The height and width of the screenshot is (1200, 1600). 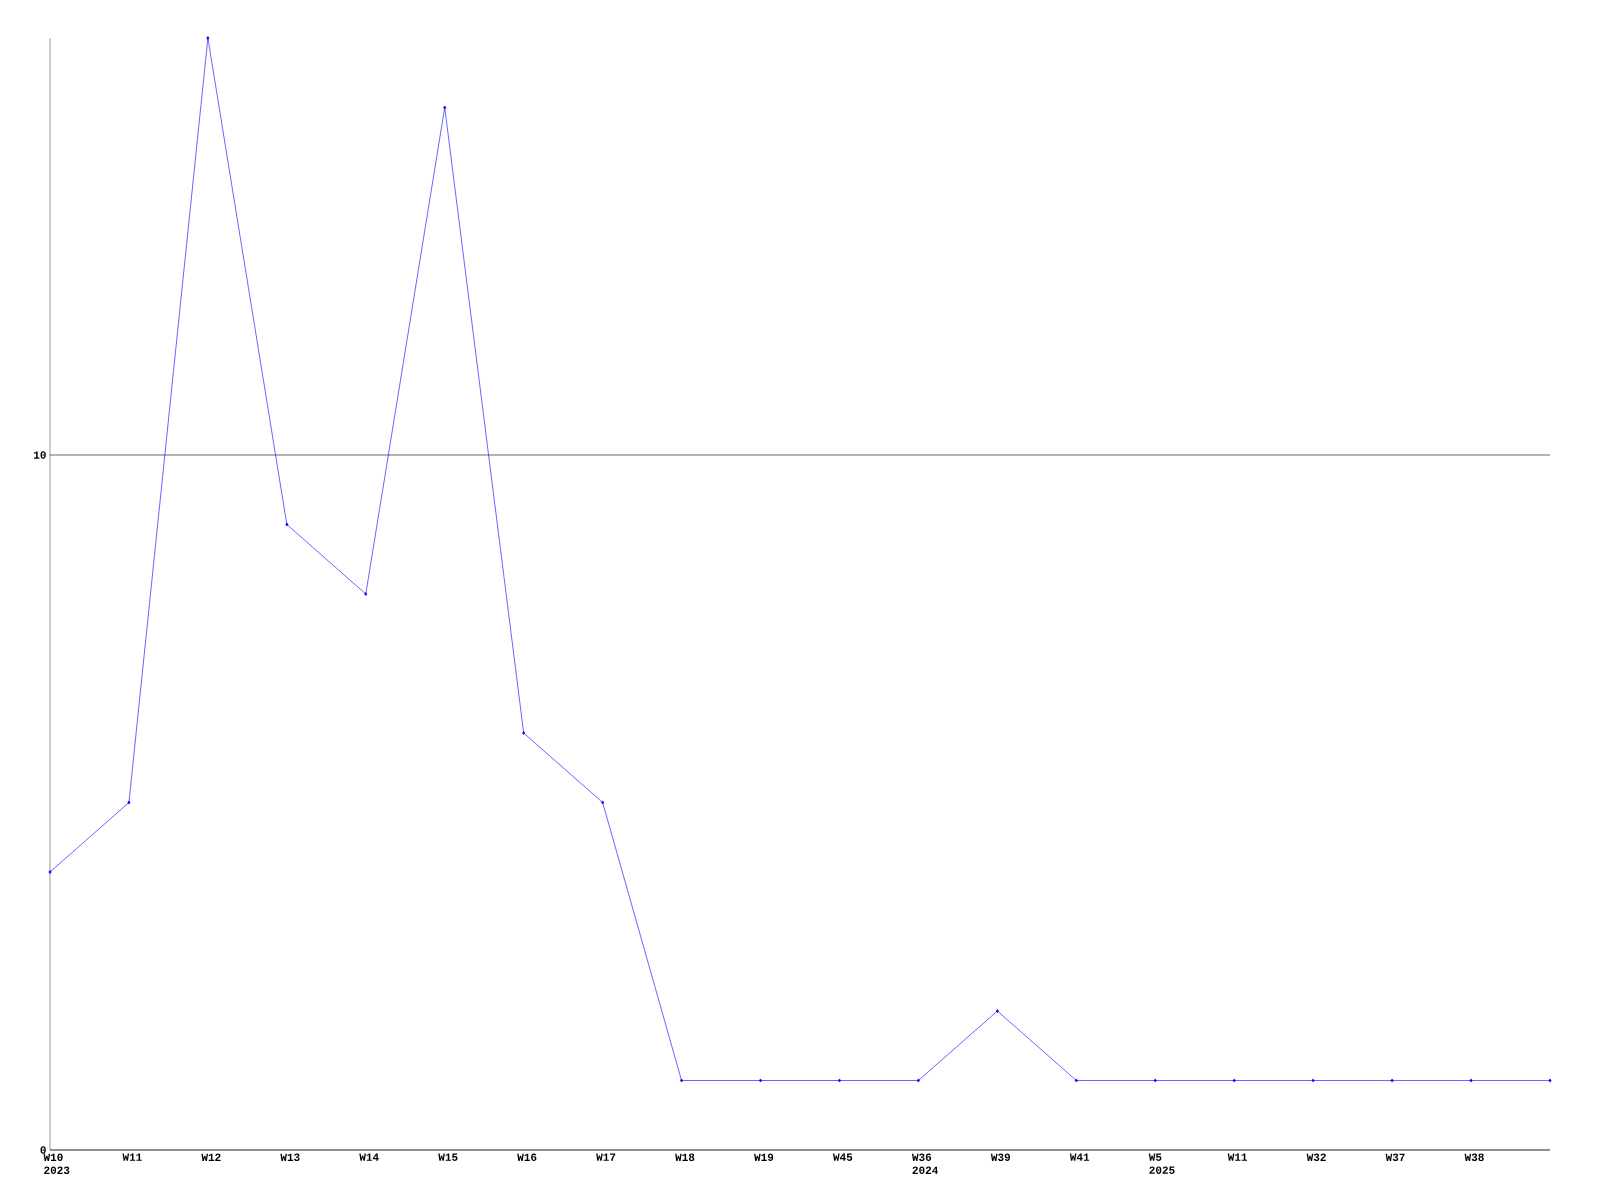 I want to click on y-tick-label: 0, so click(x=43, y=1150).